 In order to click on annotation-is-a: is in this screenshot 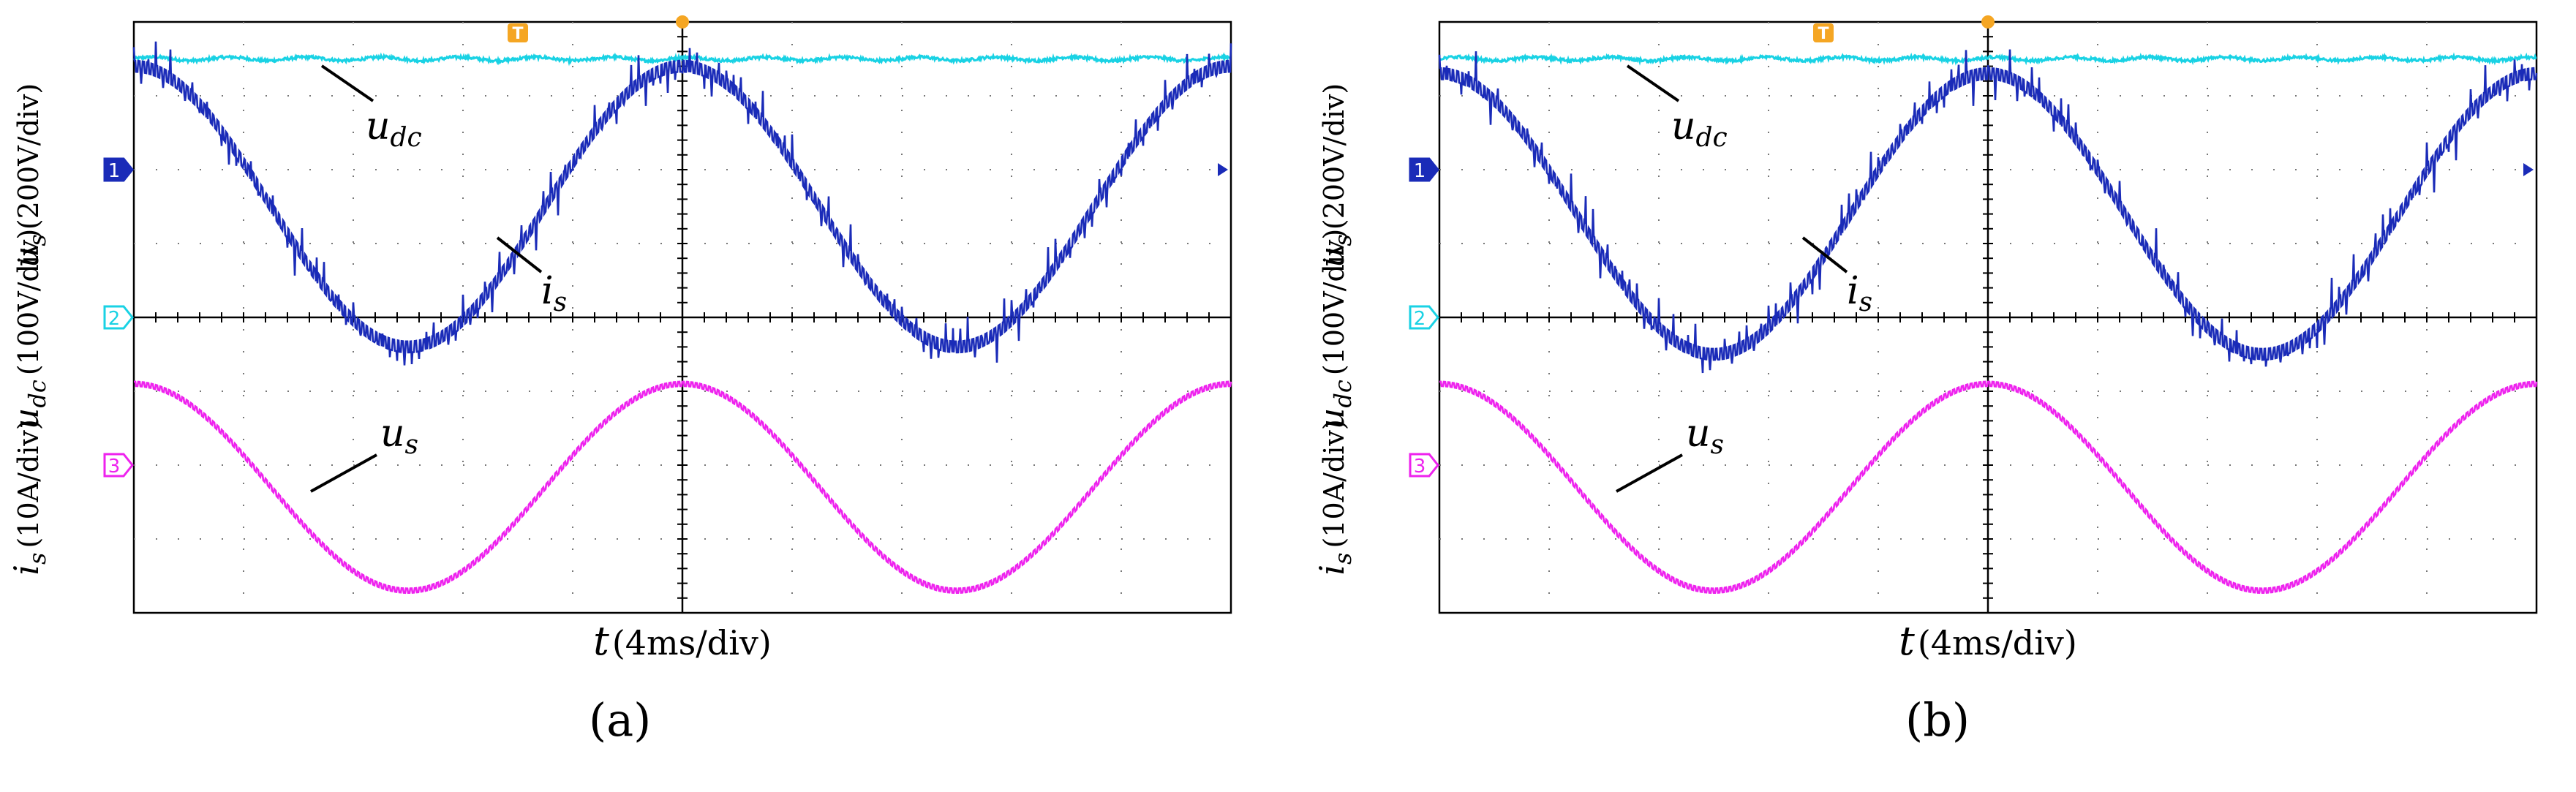, I will do `click(554, 293)`.